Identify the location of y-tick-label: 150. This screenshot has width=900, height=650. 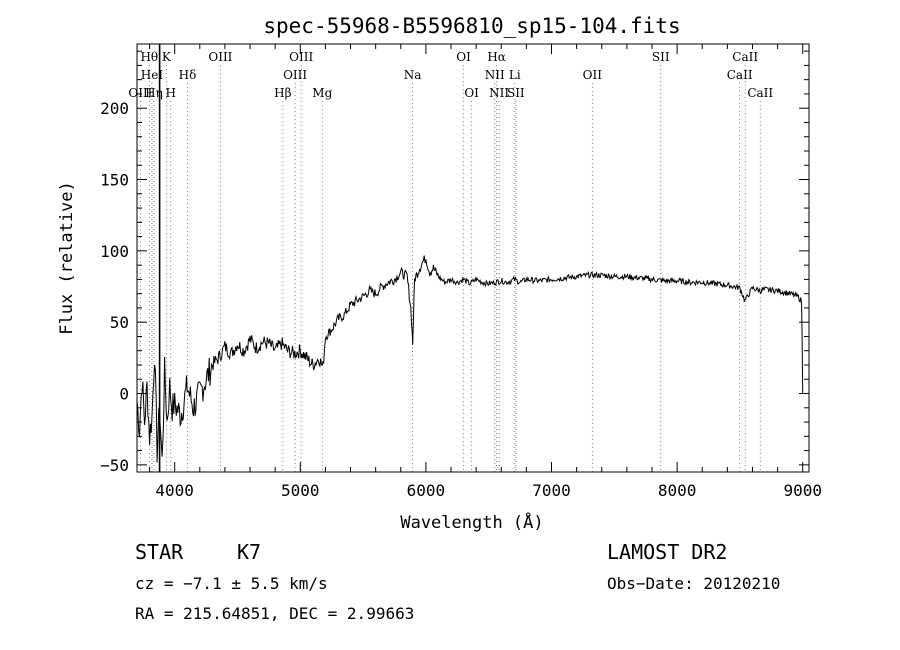
(114, 180).